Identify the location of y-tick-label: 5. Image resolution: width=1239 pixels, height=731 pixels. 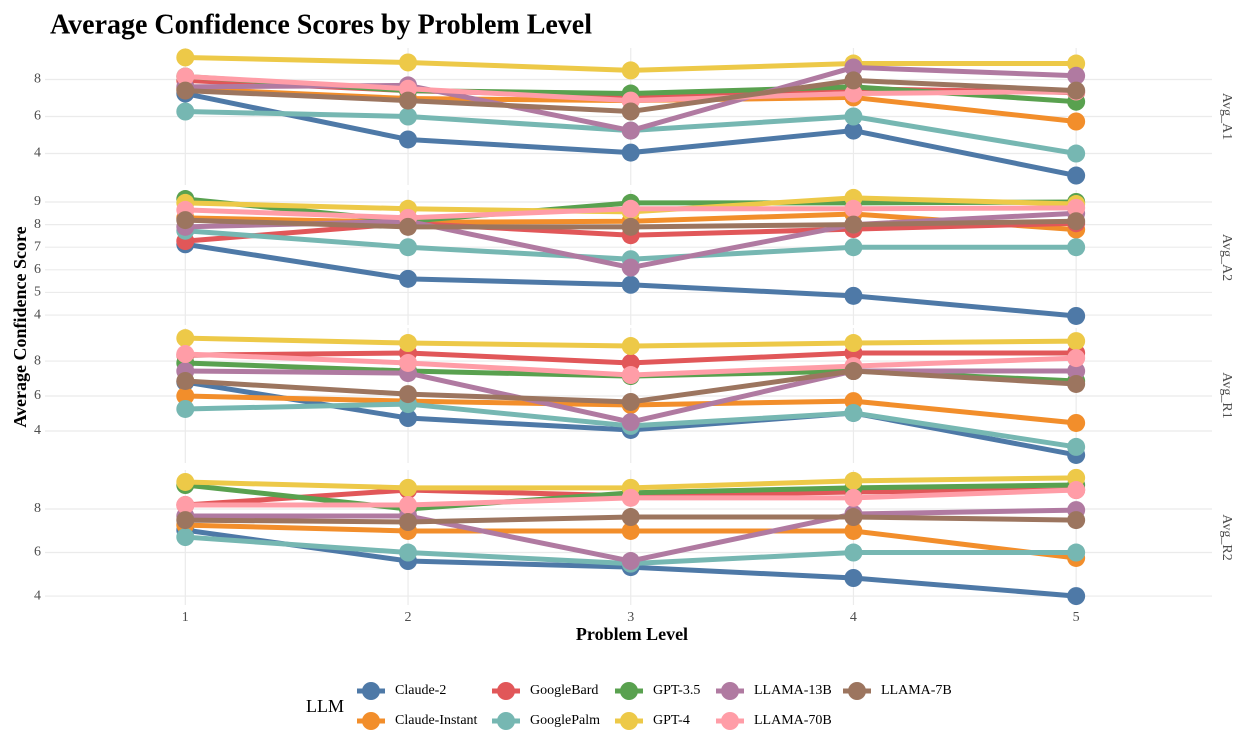
(37, 292).